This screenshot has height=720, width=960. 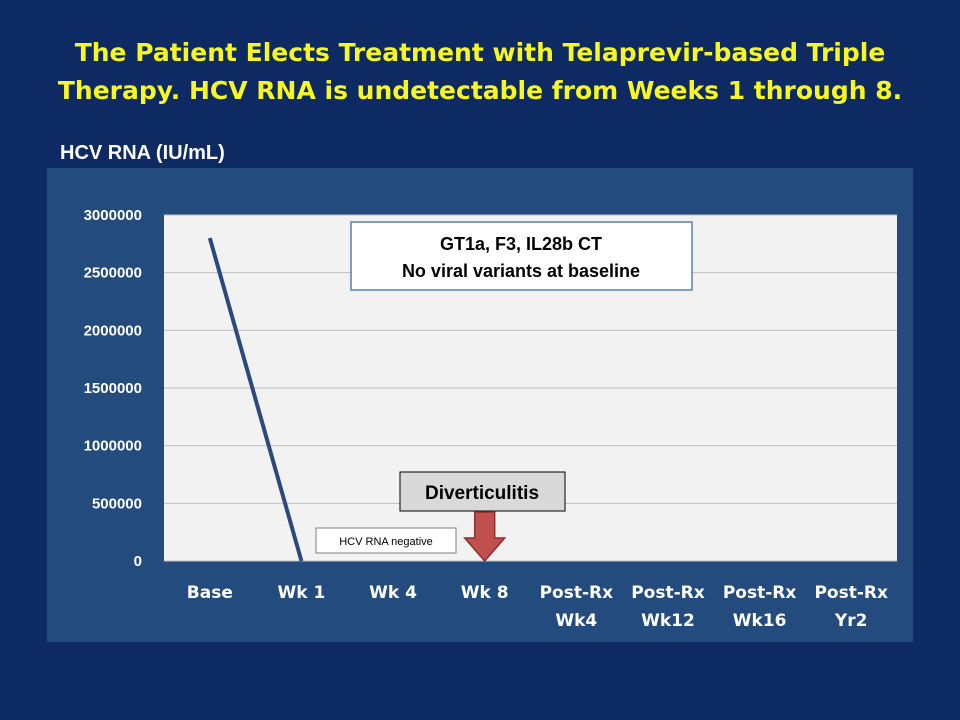 I want to click on x-tick-label-line: Wk 8, so click(x=485, y=593).